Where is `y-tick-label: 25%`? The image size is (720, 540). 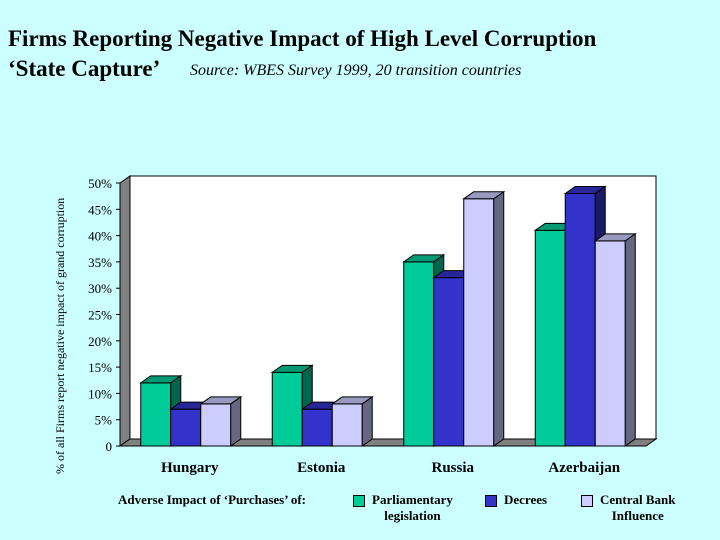
y-tick-label: 25% is located at coordinates (100, 315).